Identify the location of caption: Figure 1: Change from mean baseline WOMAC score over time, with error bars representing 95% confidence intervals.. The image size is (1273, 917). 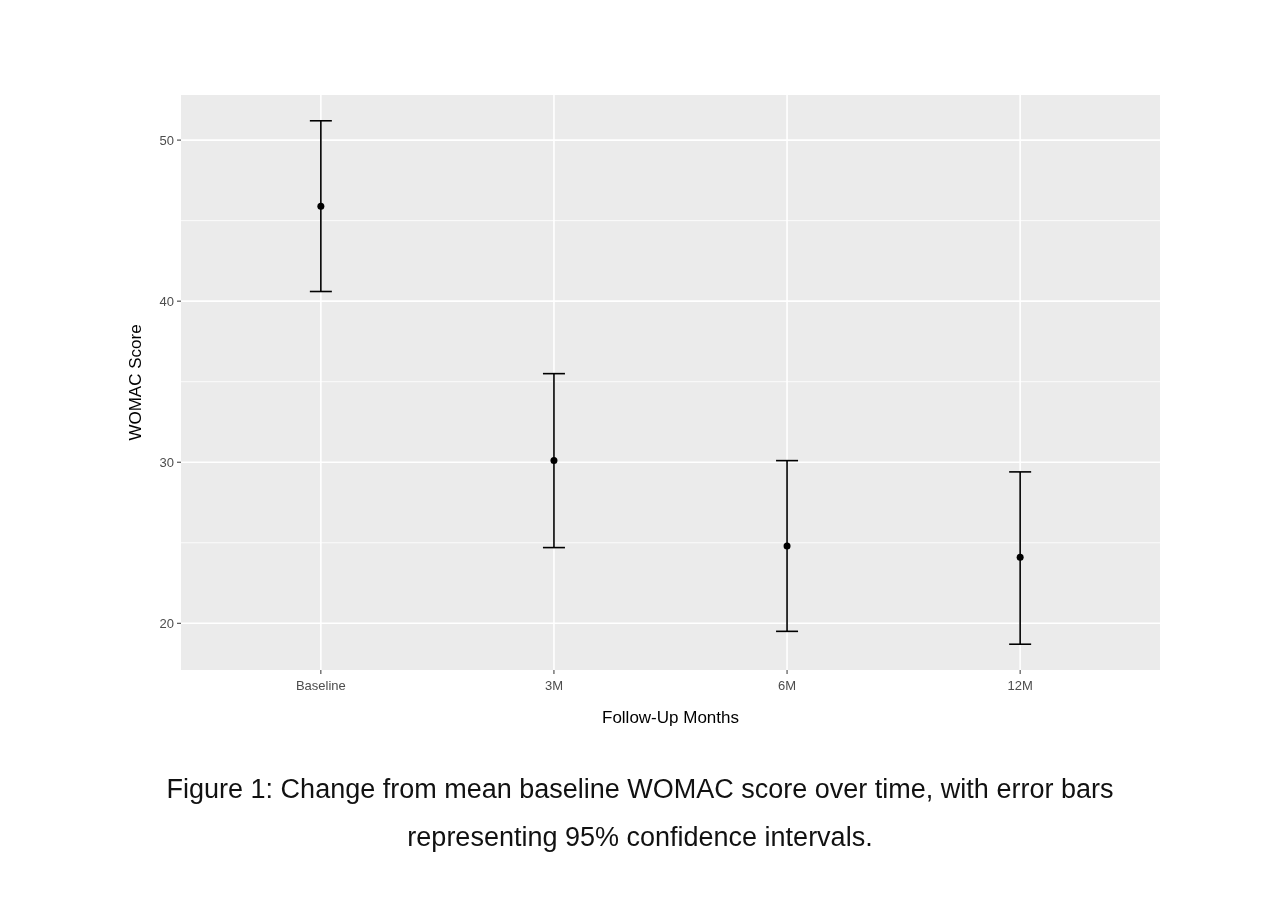
(640, 813).